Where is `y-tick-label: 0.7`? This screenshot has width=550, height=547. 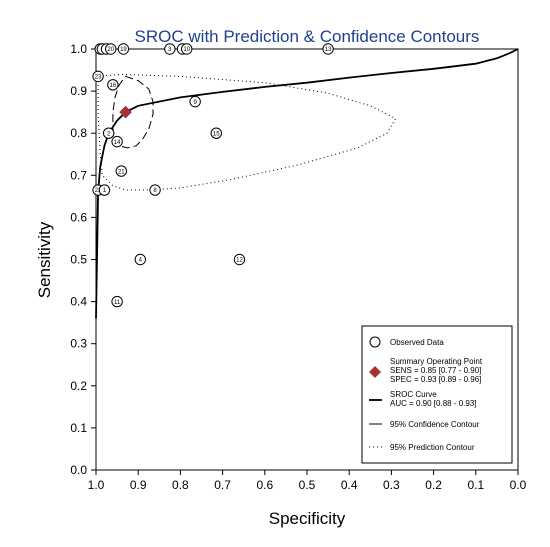
y-tick-label: 0.7 is located at coordinates (78, 175).